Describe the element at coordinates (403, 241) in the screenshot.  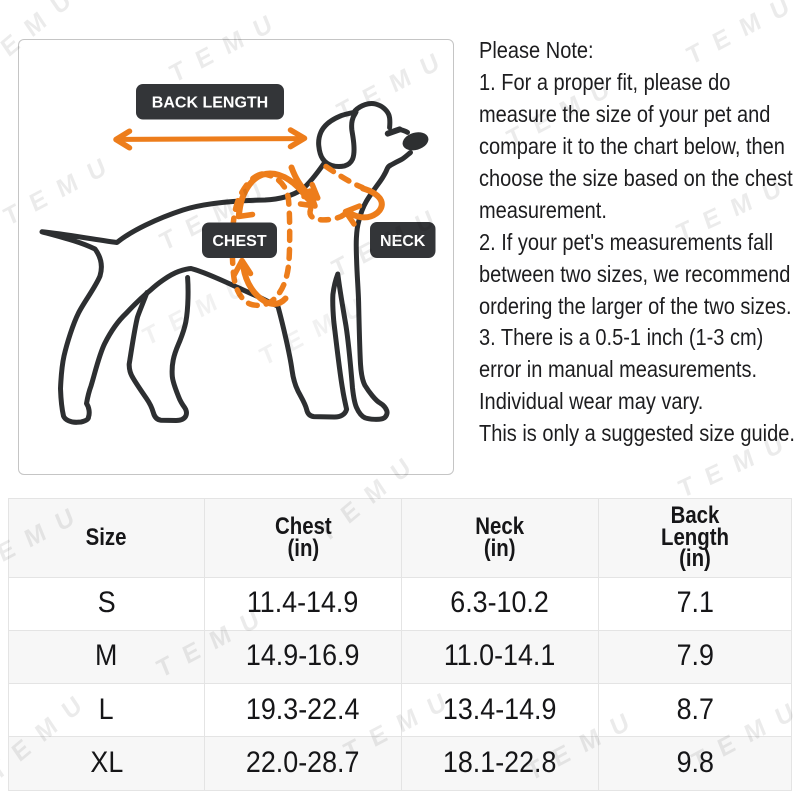
I see `svg-text: NECK` at that location.